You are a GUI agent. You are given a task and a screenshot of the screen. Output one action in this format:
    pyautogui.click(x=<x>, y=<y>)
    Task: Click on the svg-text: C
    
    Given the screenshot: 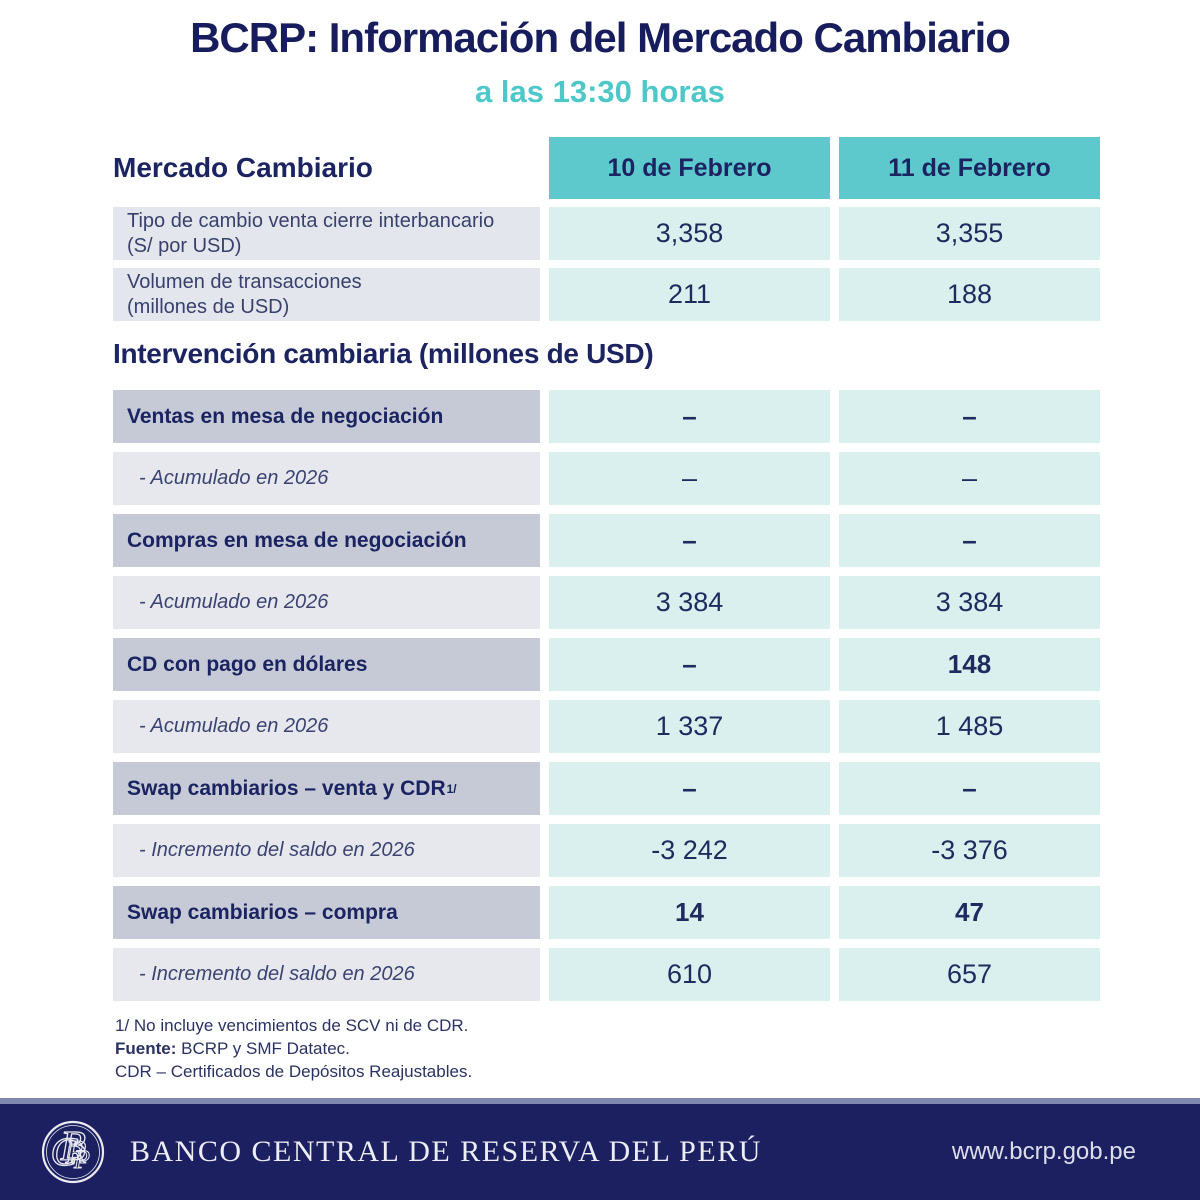 What is the action you would take?
    pyautogui.click(x=65, y=1151)
    